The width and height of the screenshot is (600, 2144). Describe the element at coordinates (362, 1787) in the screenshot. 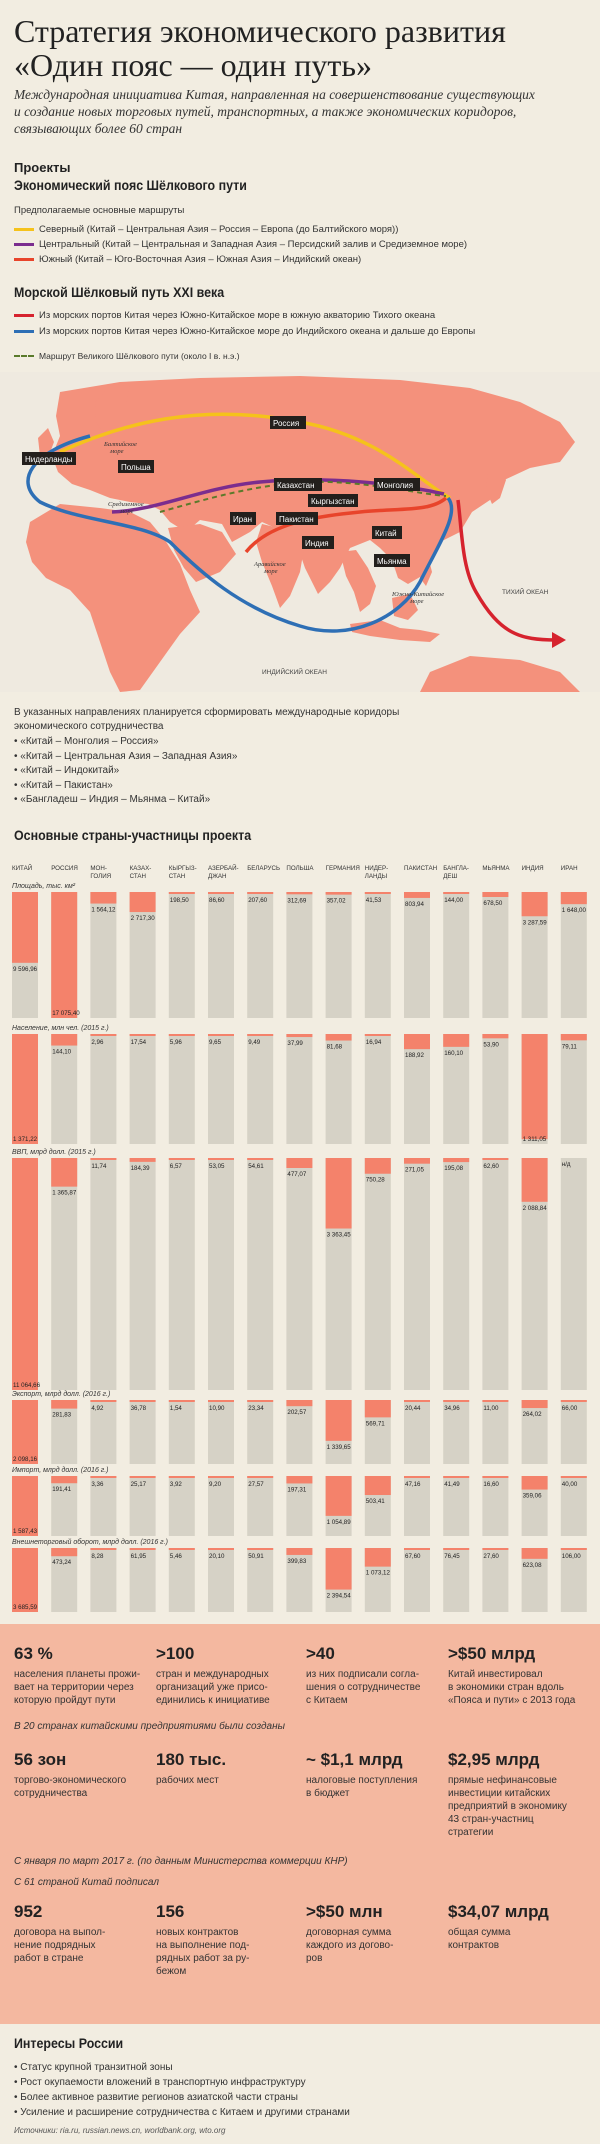

I see `stat-desc: налоговые поступления в бюджет` at that location.